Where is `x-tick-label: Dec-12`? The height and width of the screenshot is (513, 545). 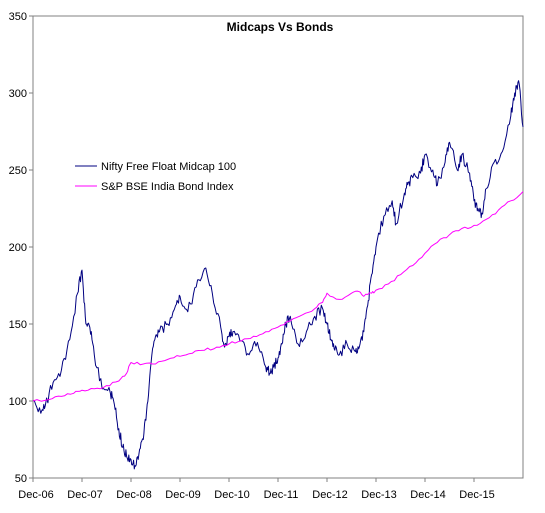 x-tick-label: Dec-12 is located at coordinates (329, 495).